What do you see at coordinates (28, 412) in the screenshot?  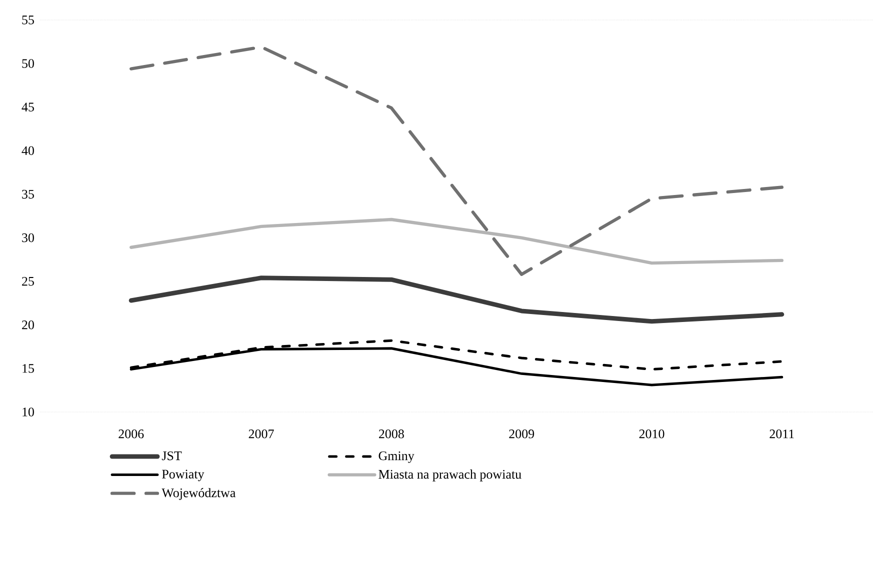 I see `y-tick-label: 10` at bounding box center [28, 412].